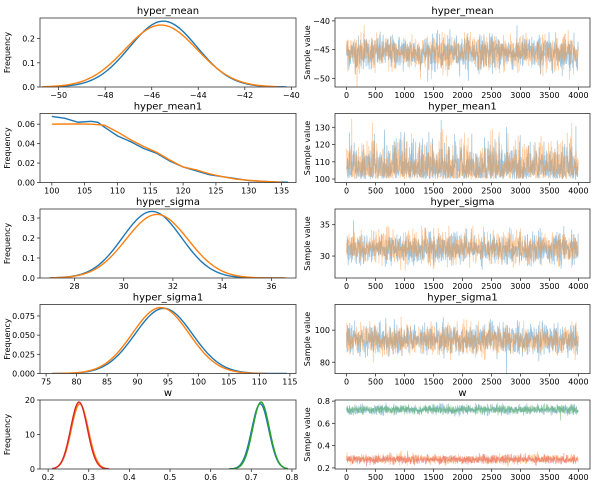 The height and width of the screenshot is (500, 600). I want to click on x-tick-label: 95, so click(168, 382).